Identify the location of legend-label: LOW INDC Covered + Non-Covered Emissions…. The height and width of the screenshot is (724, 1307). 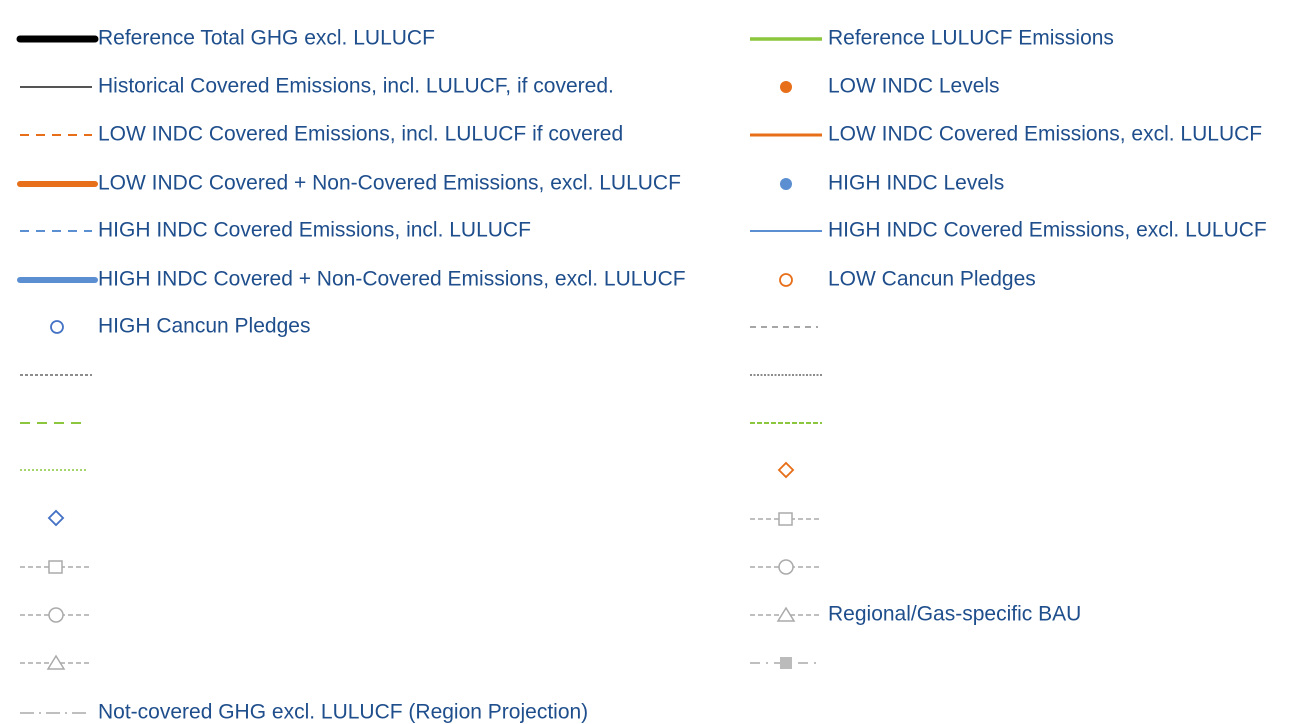
(389, 183).